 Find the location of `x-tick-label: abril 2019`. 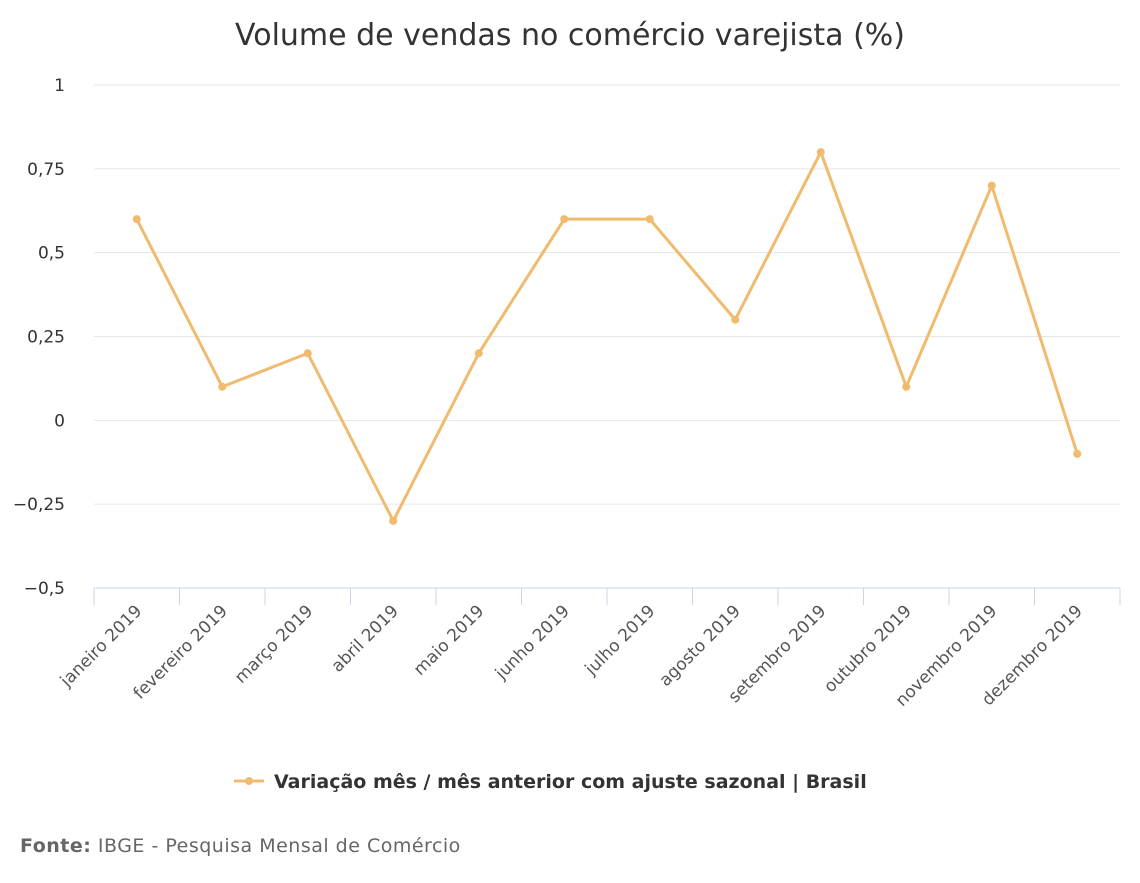

x-tick-label: abril 2019 is located at coordinates (365, 638).